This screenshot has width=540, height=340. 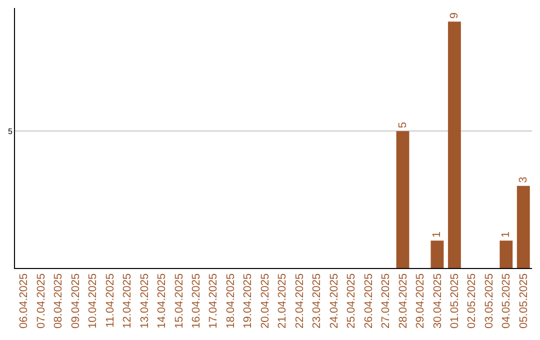 What do you see at coordinates (196, 300) in the screenshot?
I see `x-tick-label: 16.04.2025` at bounding box center [196, 300].